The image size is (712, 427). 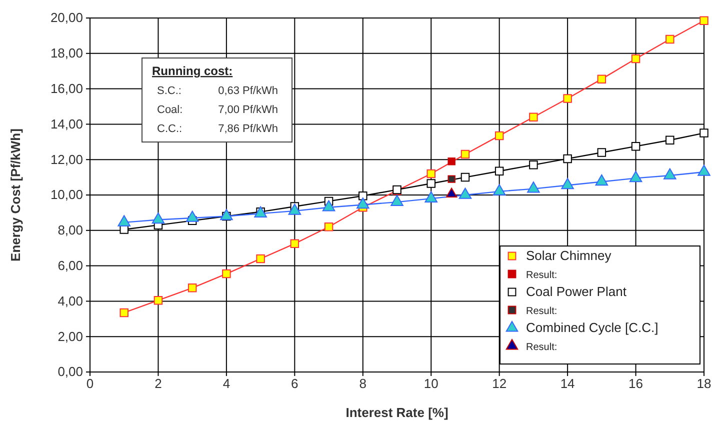 I want to click on annotation: 7,86 Pf/kWh, so click(x=248, y=129).